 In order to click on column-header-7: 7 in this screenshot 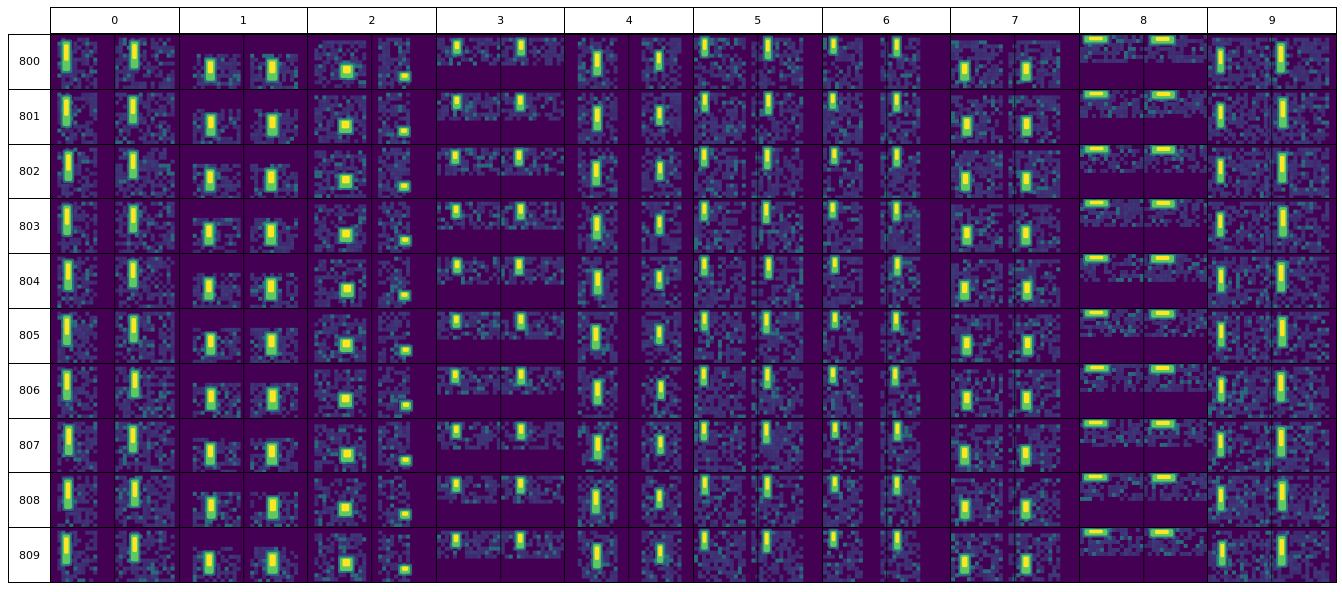, I will do `click(1015, 20)`.